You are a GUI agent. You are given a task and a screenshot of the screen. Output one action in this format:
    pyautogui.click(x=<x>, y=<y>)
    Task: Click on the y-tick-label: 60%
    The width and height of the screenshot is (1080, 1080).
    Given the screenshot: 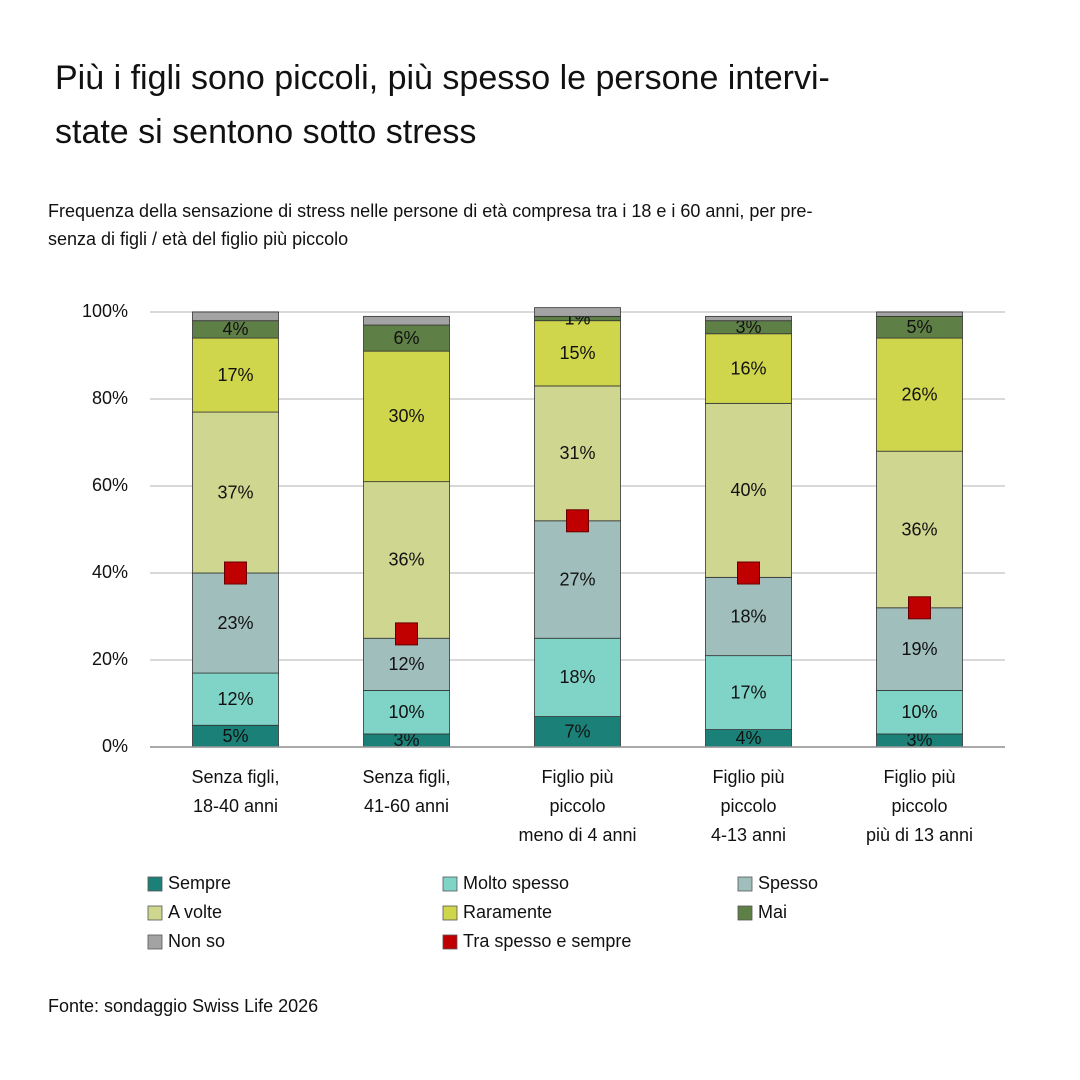 What is the action you would take?
    pyautogui.click(x=110, y=485)
    